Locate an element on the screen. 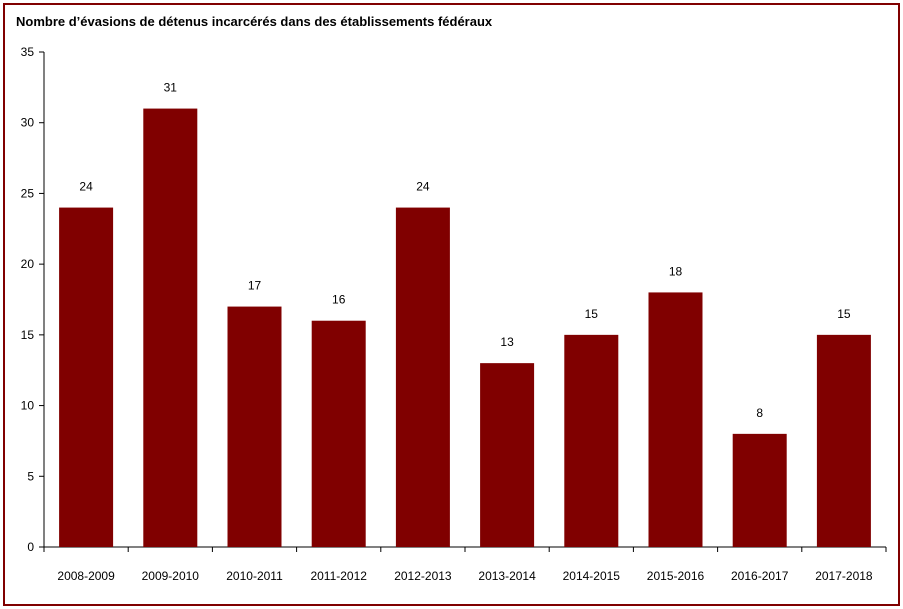  data-label: 8 is located at coordinates (759, 413).